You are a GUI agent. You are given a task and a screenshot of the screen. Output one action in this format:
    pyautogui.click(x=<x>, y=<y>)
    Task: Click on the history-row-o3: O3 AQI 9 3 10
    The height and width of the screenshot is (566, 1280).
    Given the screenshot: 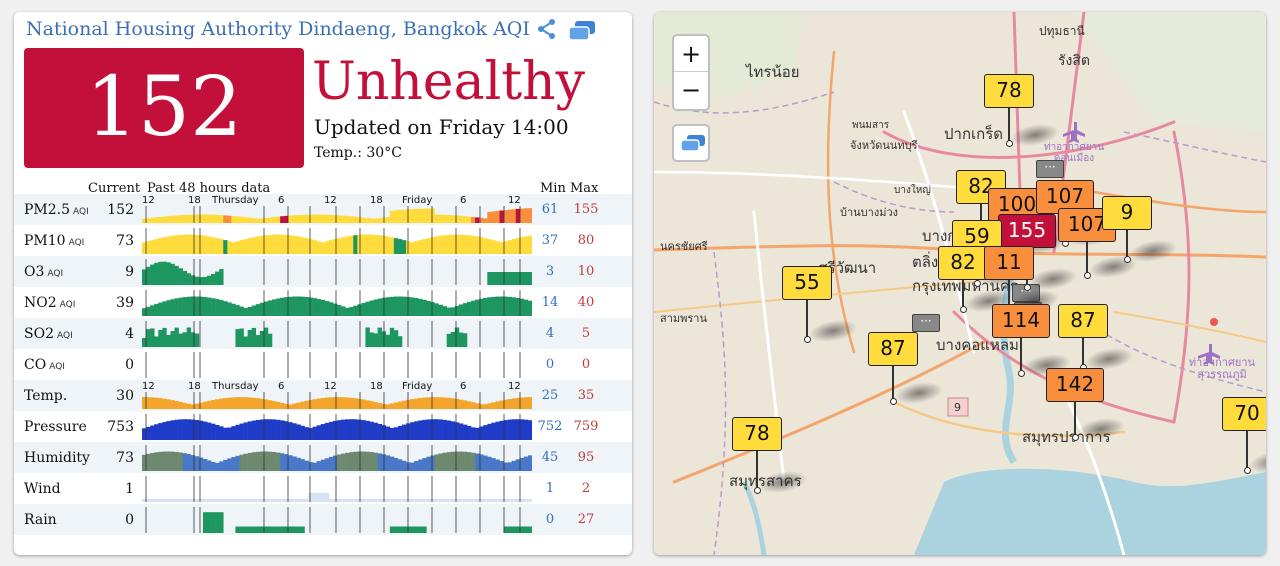 What is the action you would take?
    pyautogui.click(x=323, y=271)
    